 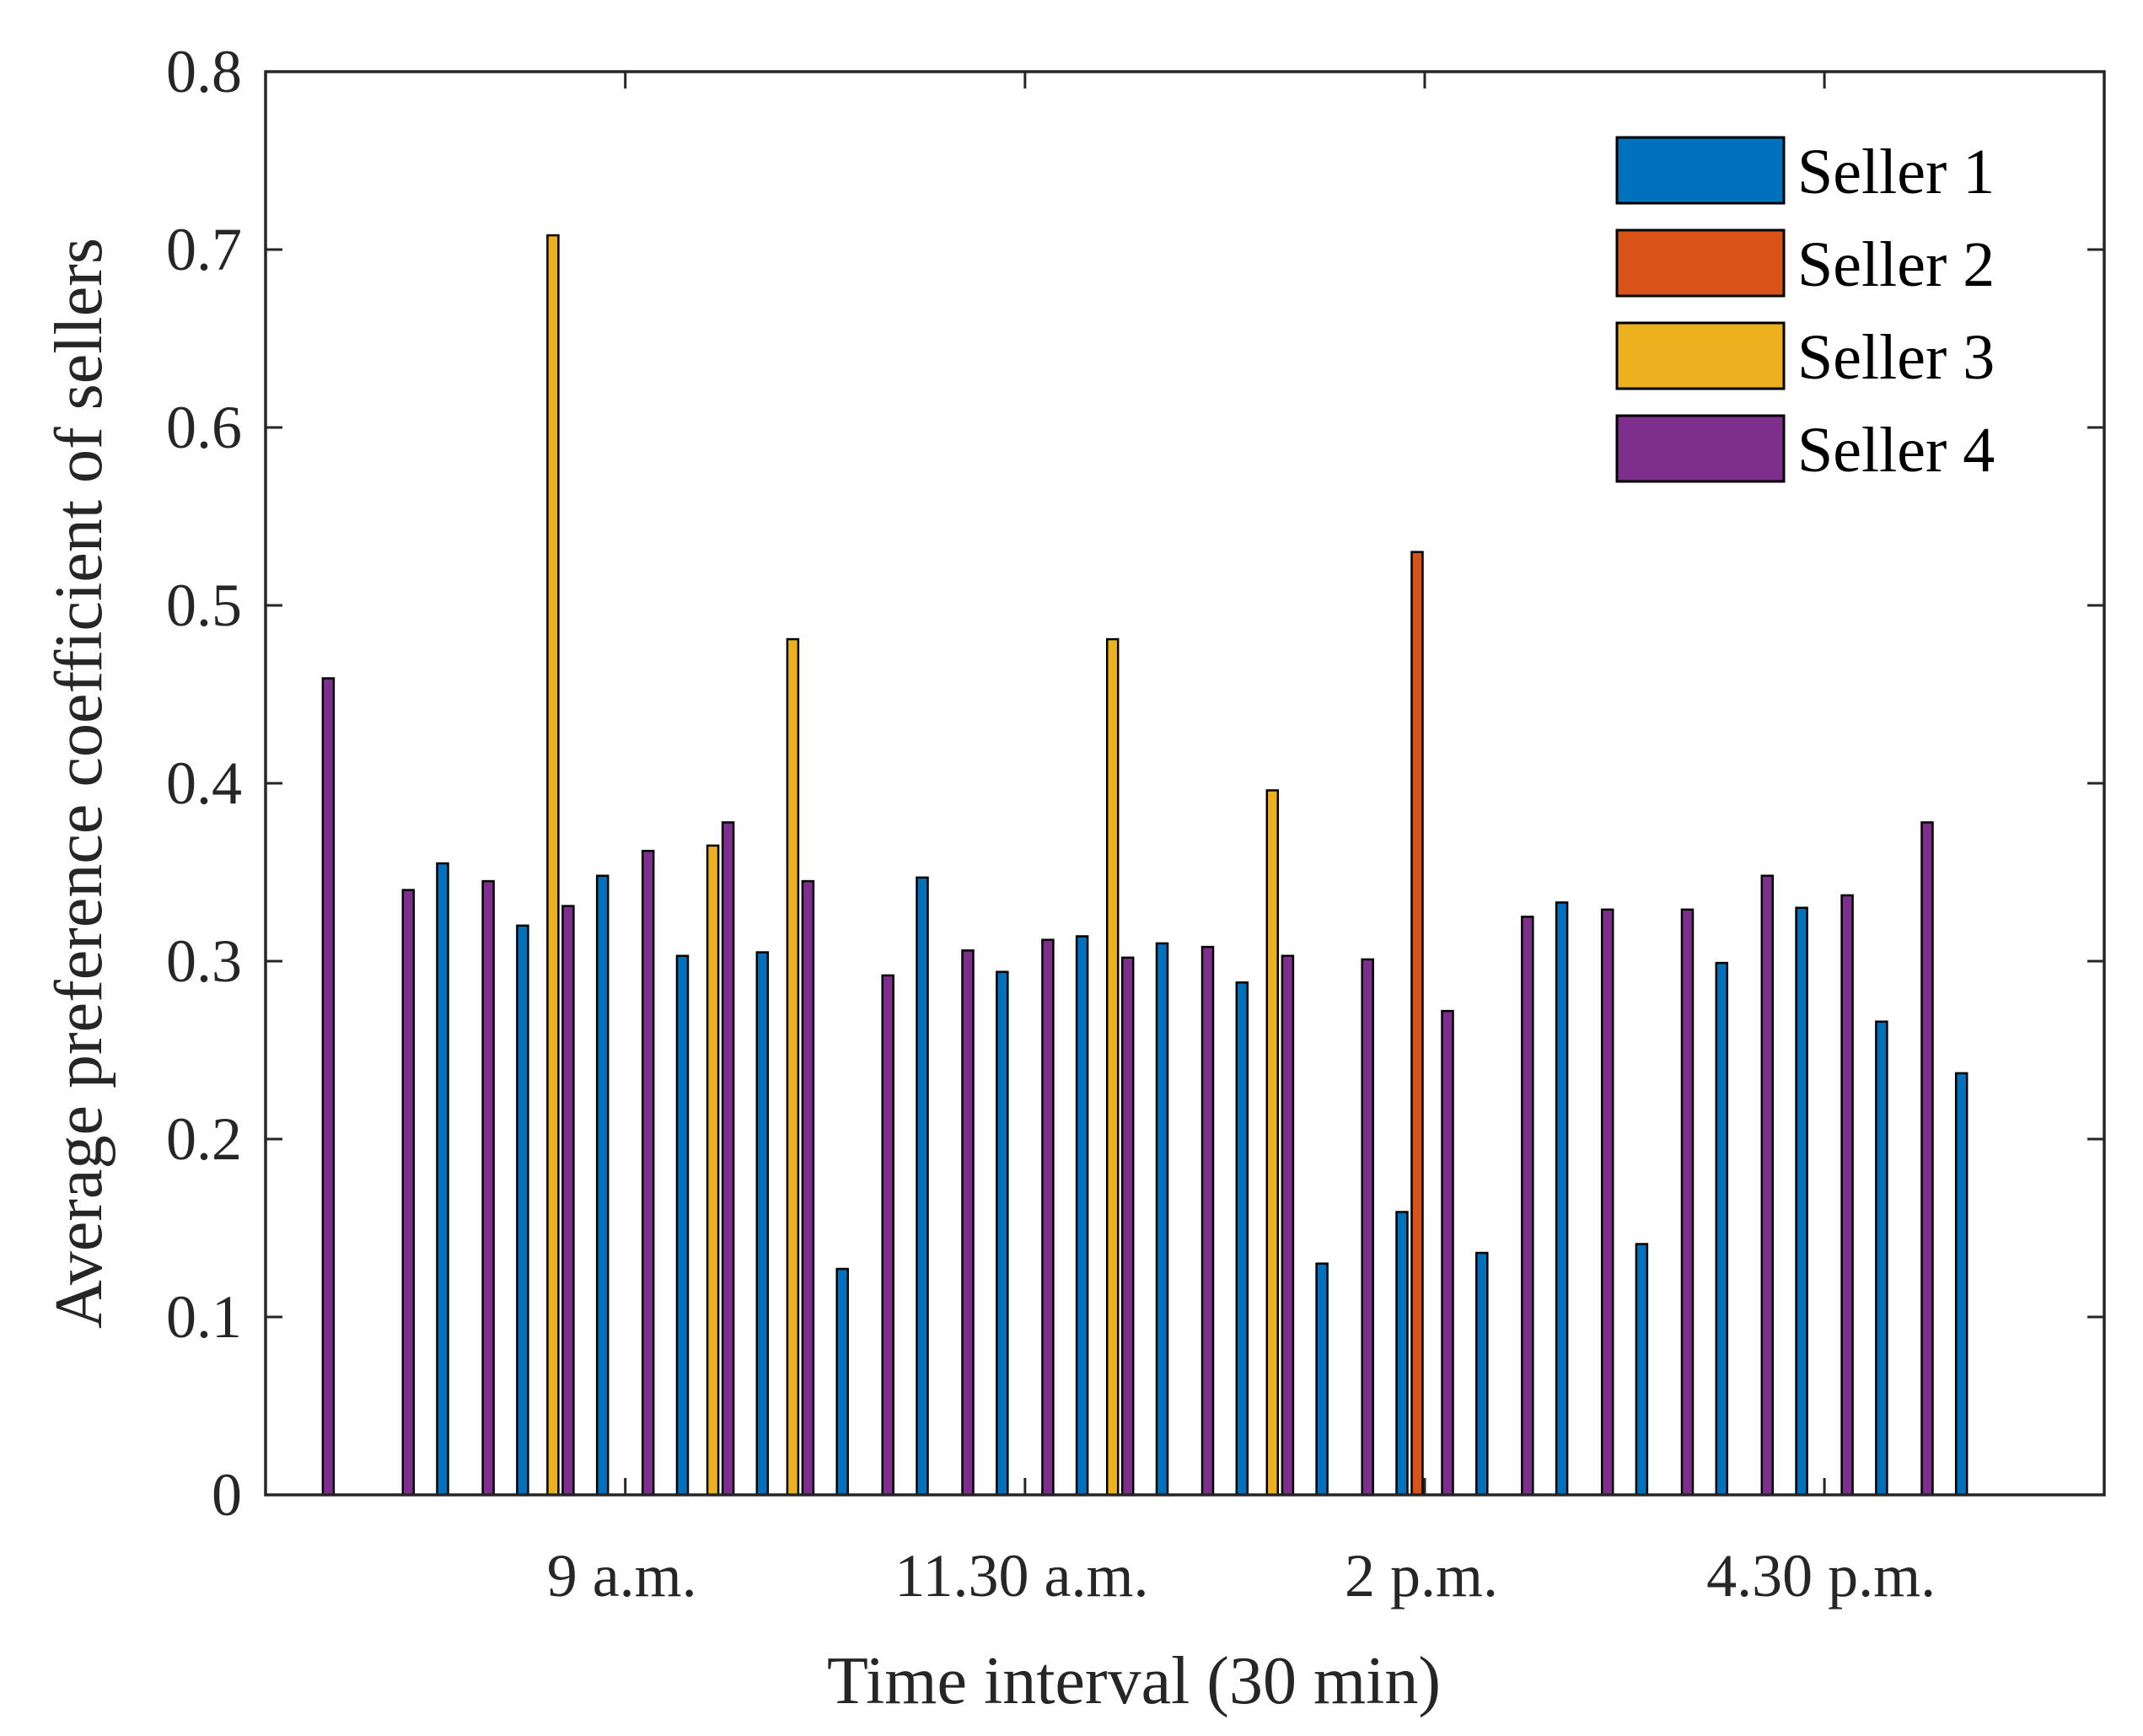 I want to click on legend-label-seller-2: Seller 2, so click(x=1896, y=264).